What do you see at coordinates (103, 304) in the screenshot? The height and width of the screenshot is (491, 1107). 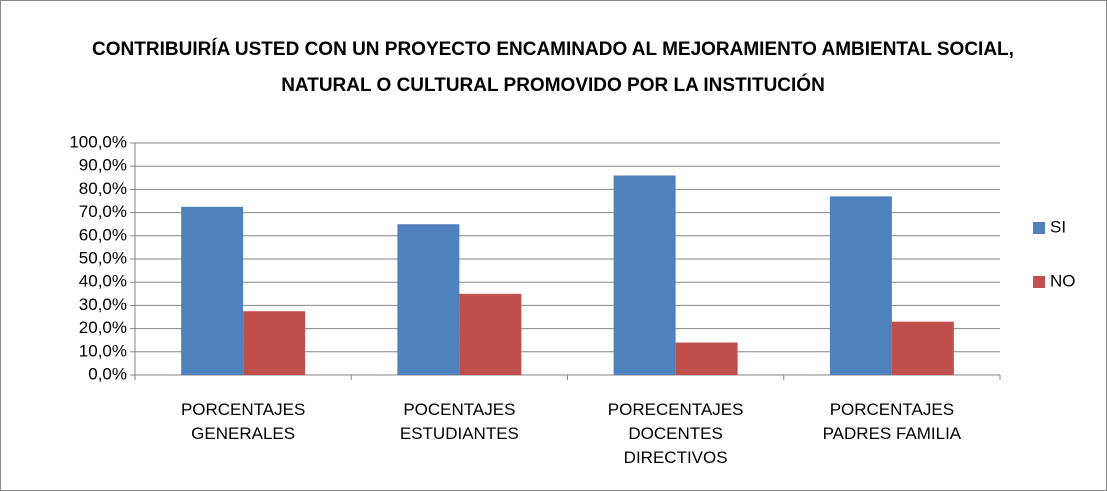 I see `y-tick-label: 30,0%` at bounding box center [103, 304].